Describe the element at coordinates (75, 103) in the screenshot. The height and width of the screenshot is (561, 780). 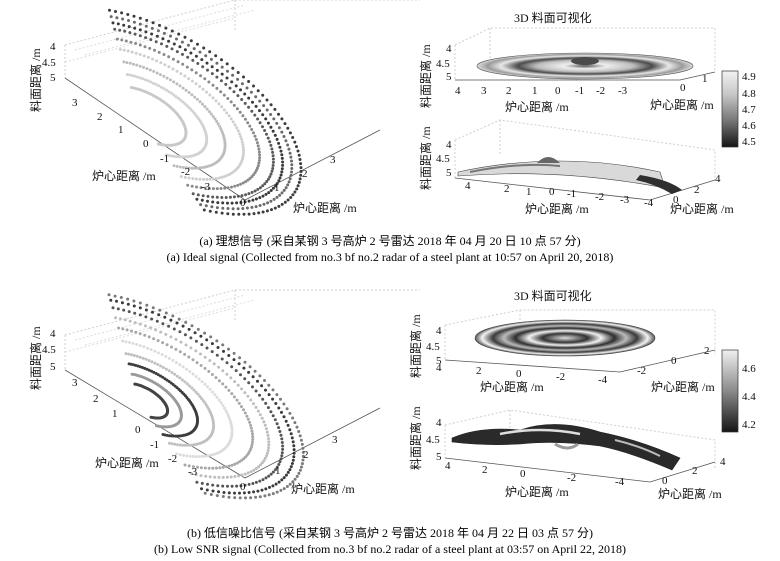
I see `ytick: 3` at that location.